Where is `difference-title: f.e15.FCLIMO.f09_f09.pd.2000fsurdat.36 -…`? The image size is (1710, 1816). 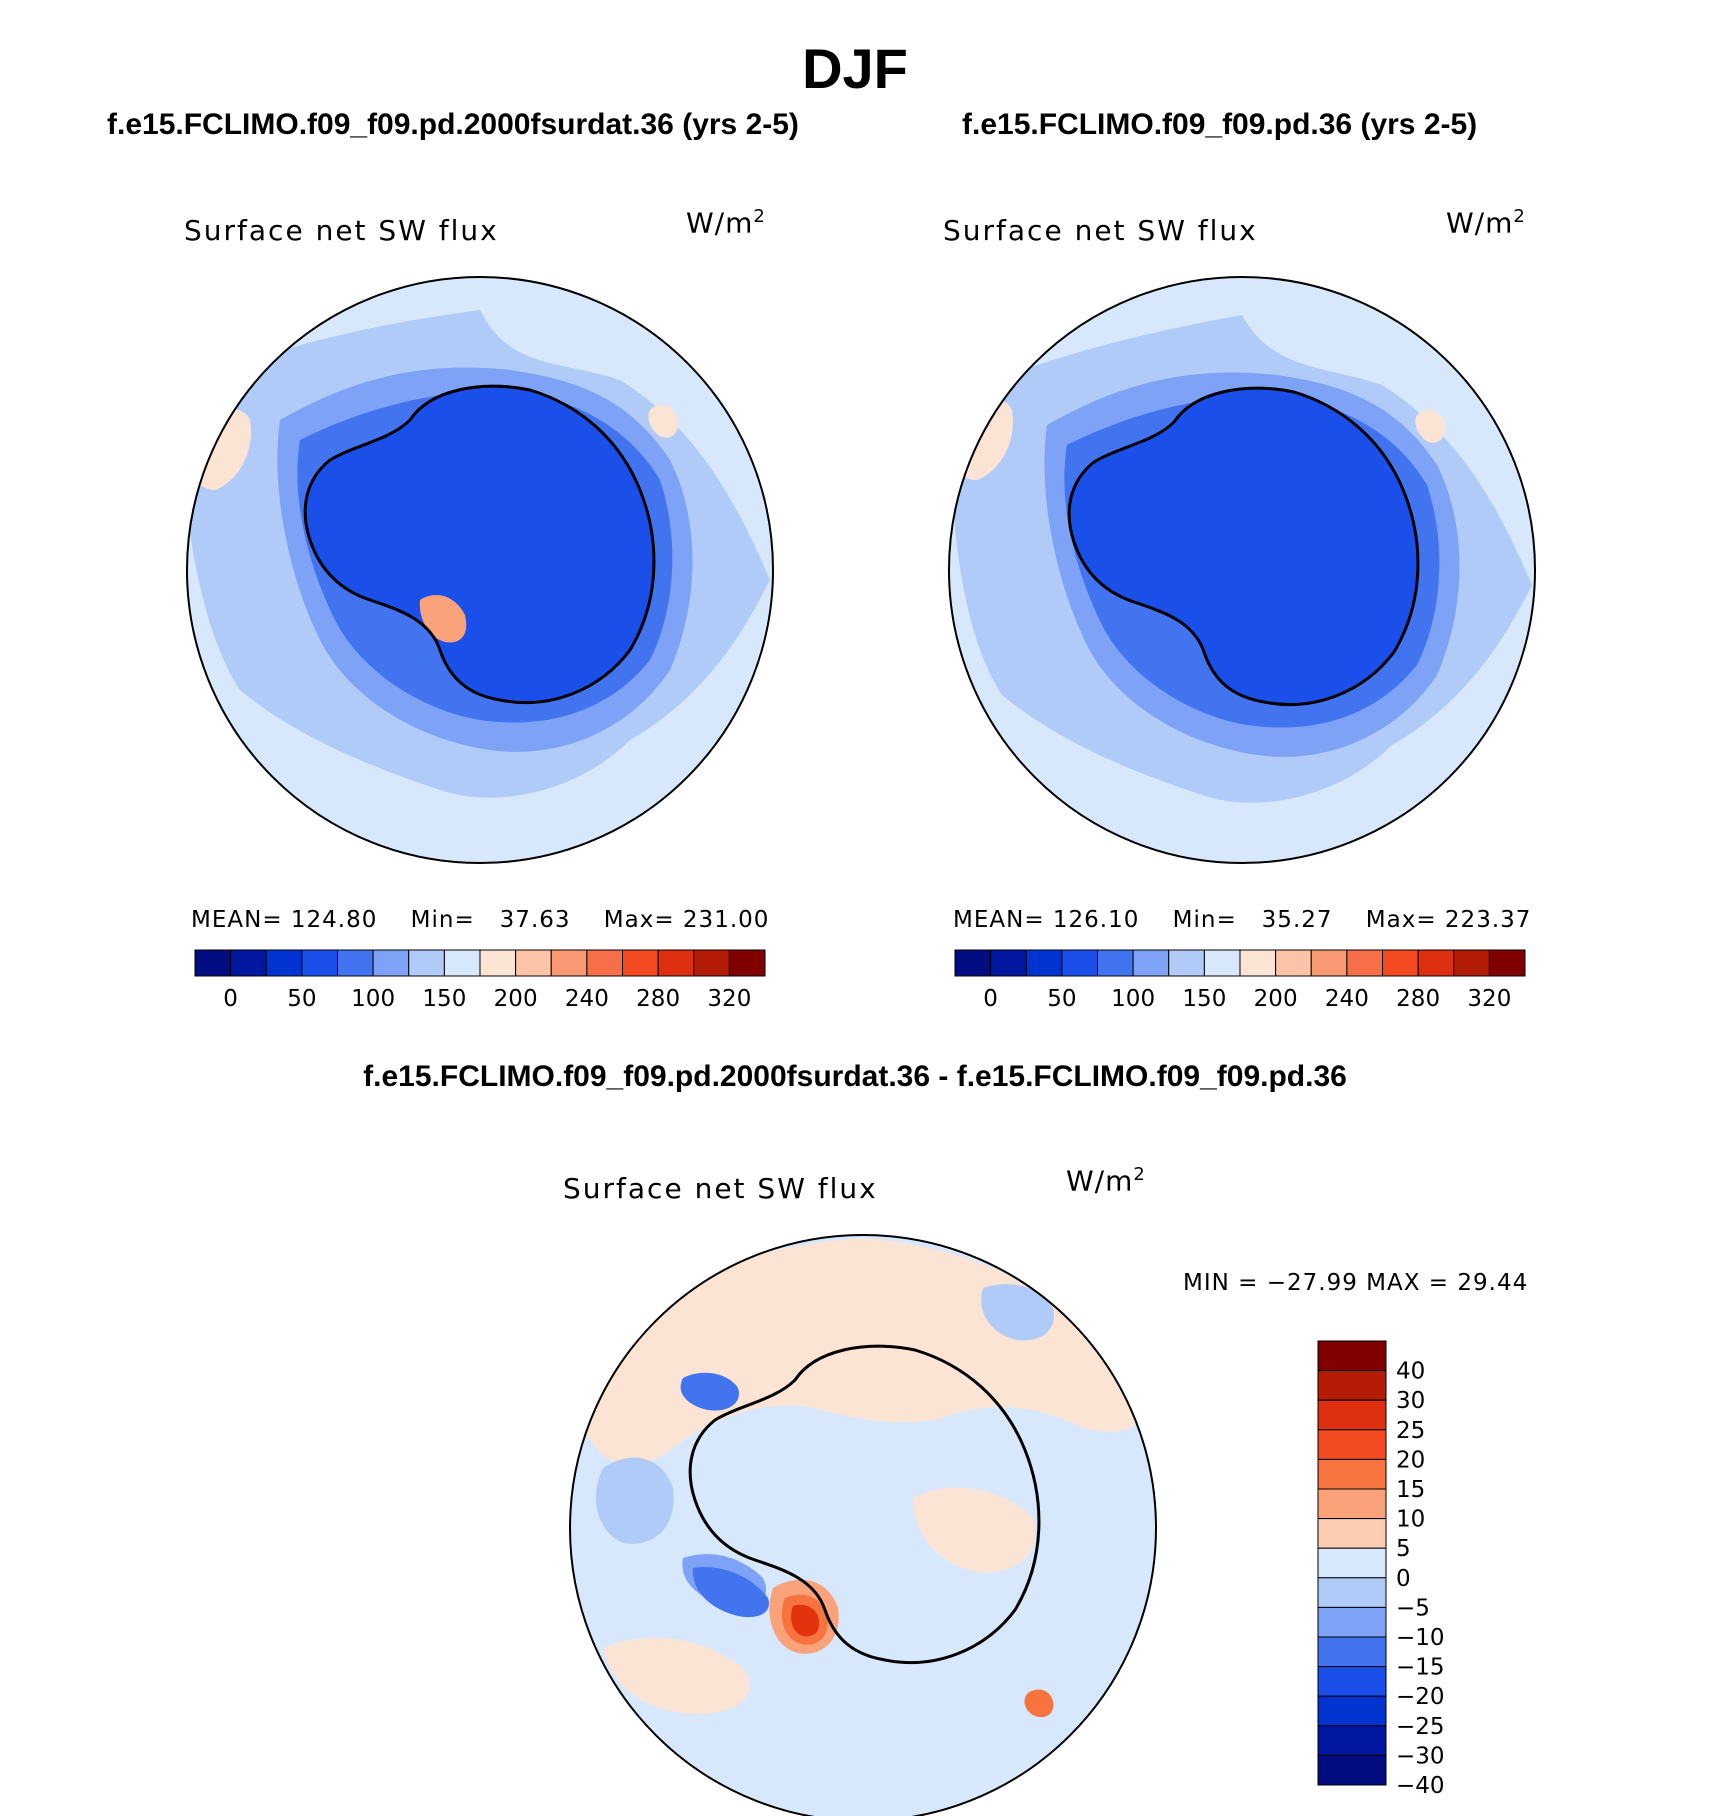
difference-title: f.e15.FCLIMO.f09_f09.pd.2000fsurdat.36 -… is located at coordinates (855, 1076).